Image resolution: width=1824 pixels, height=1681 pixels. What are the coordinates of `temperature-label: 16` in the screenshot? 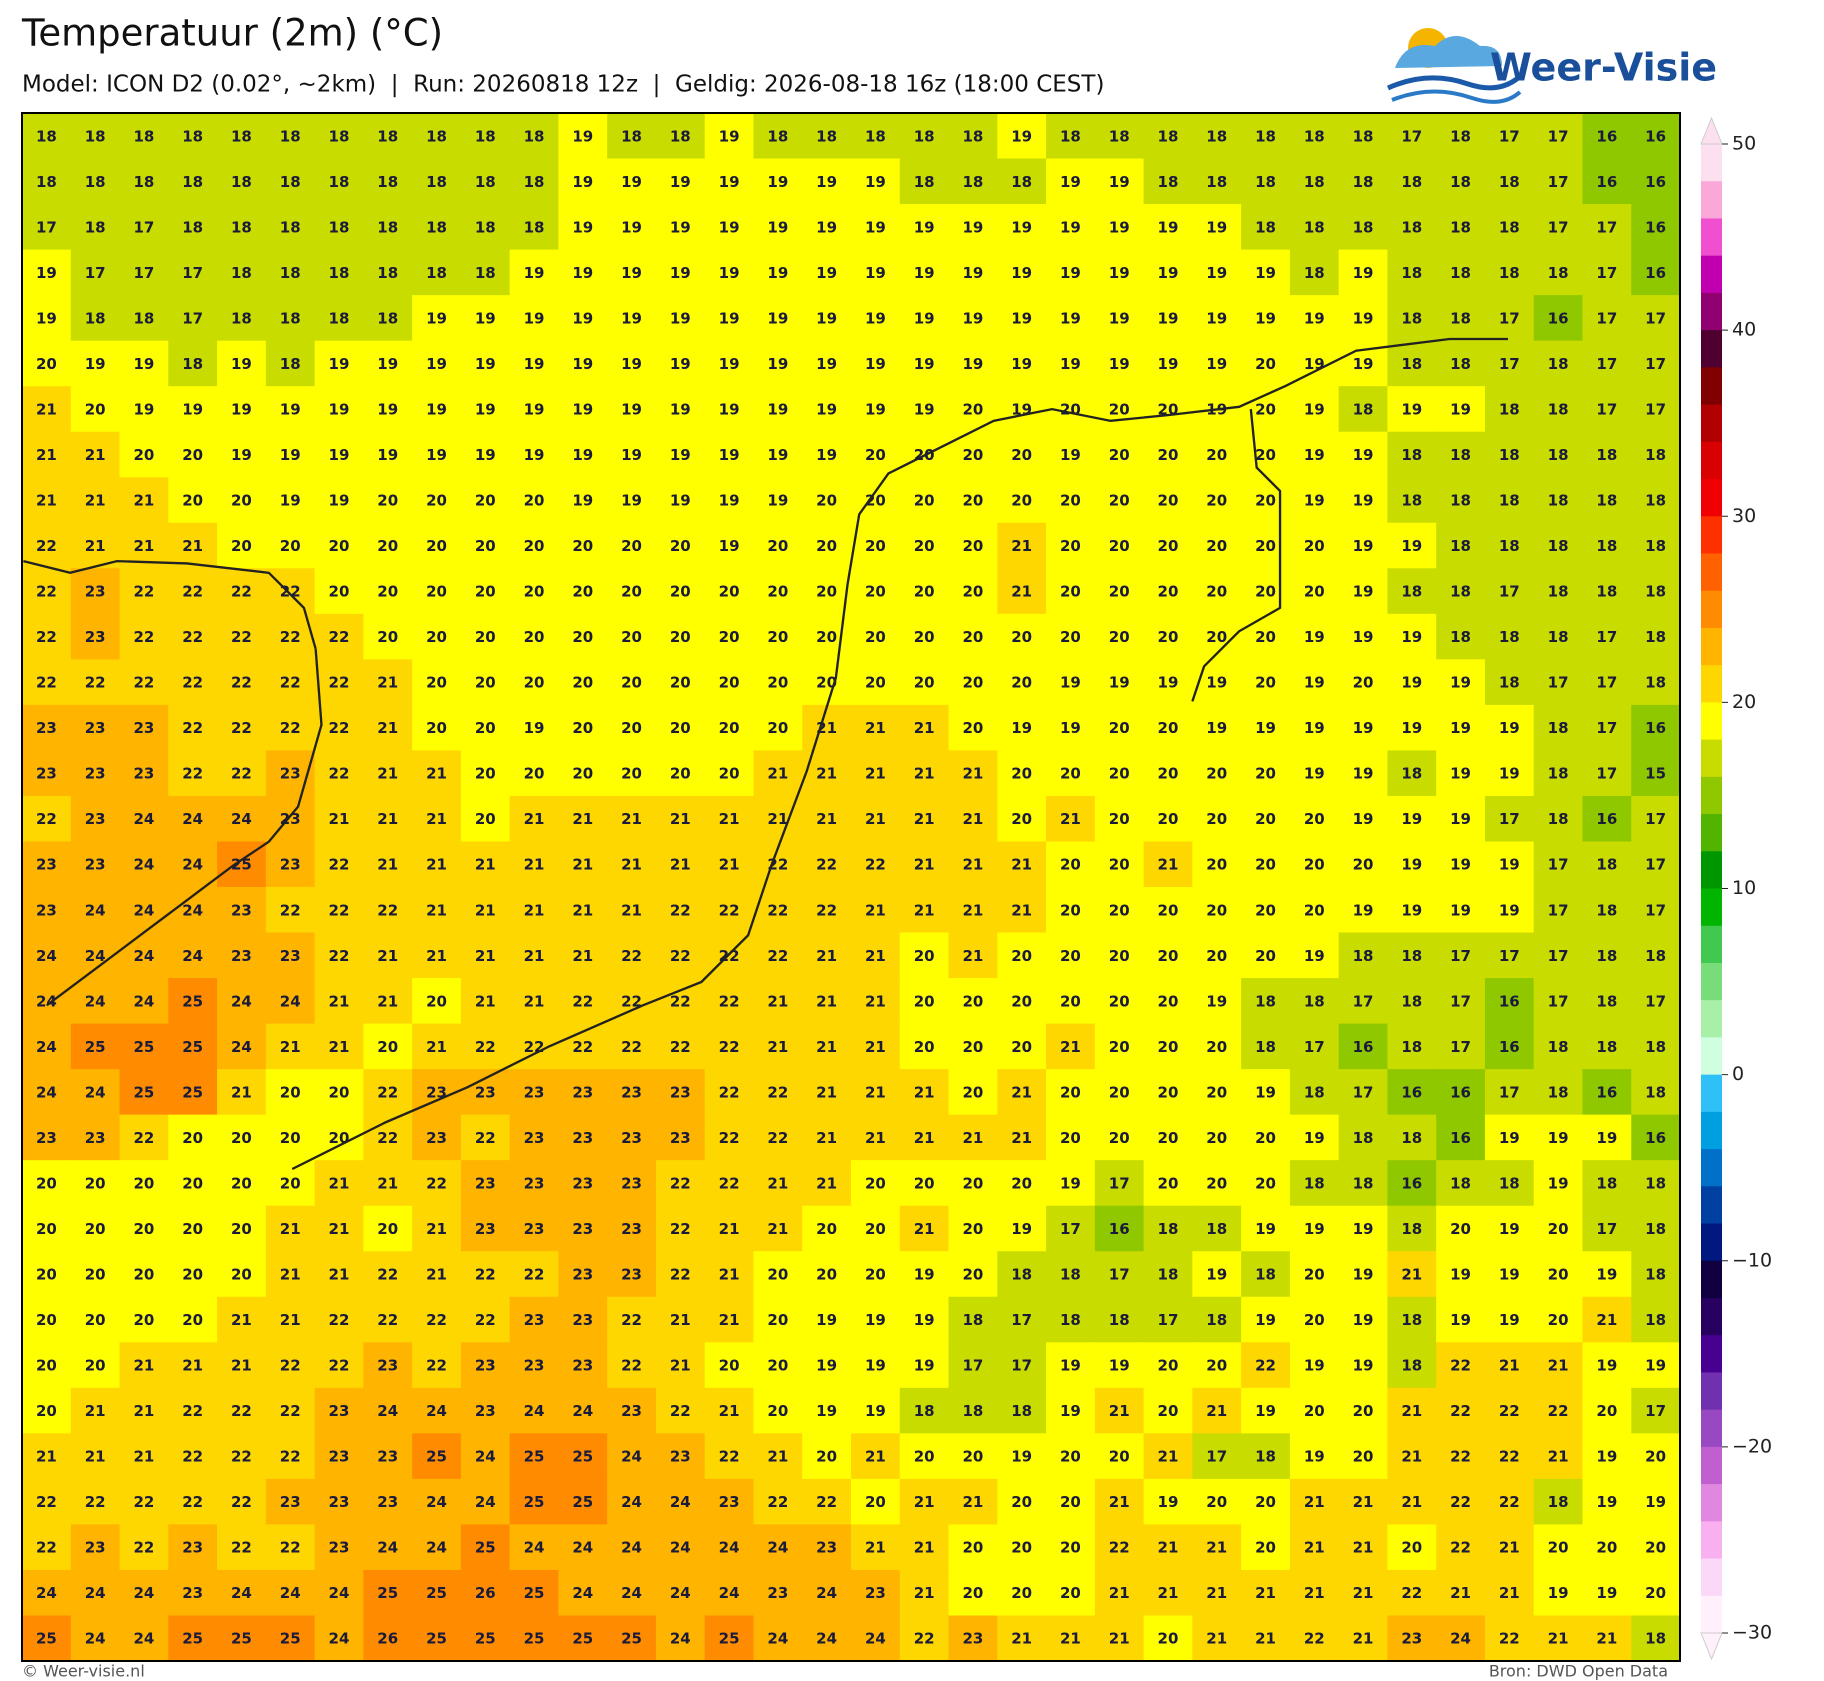 It's located at (1655, 227).